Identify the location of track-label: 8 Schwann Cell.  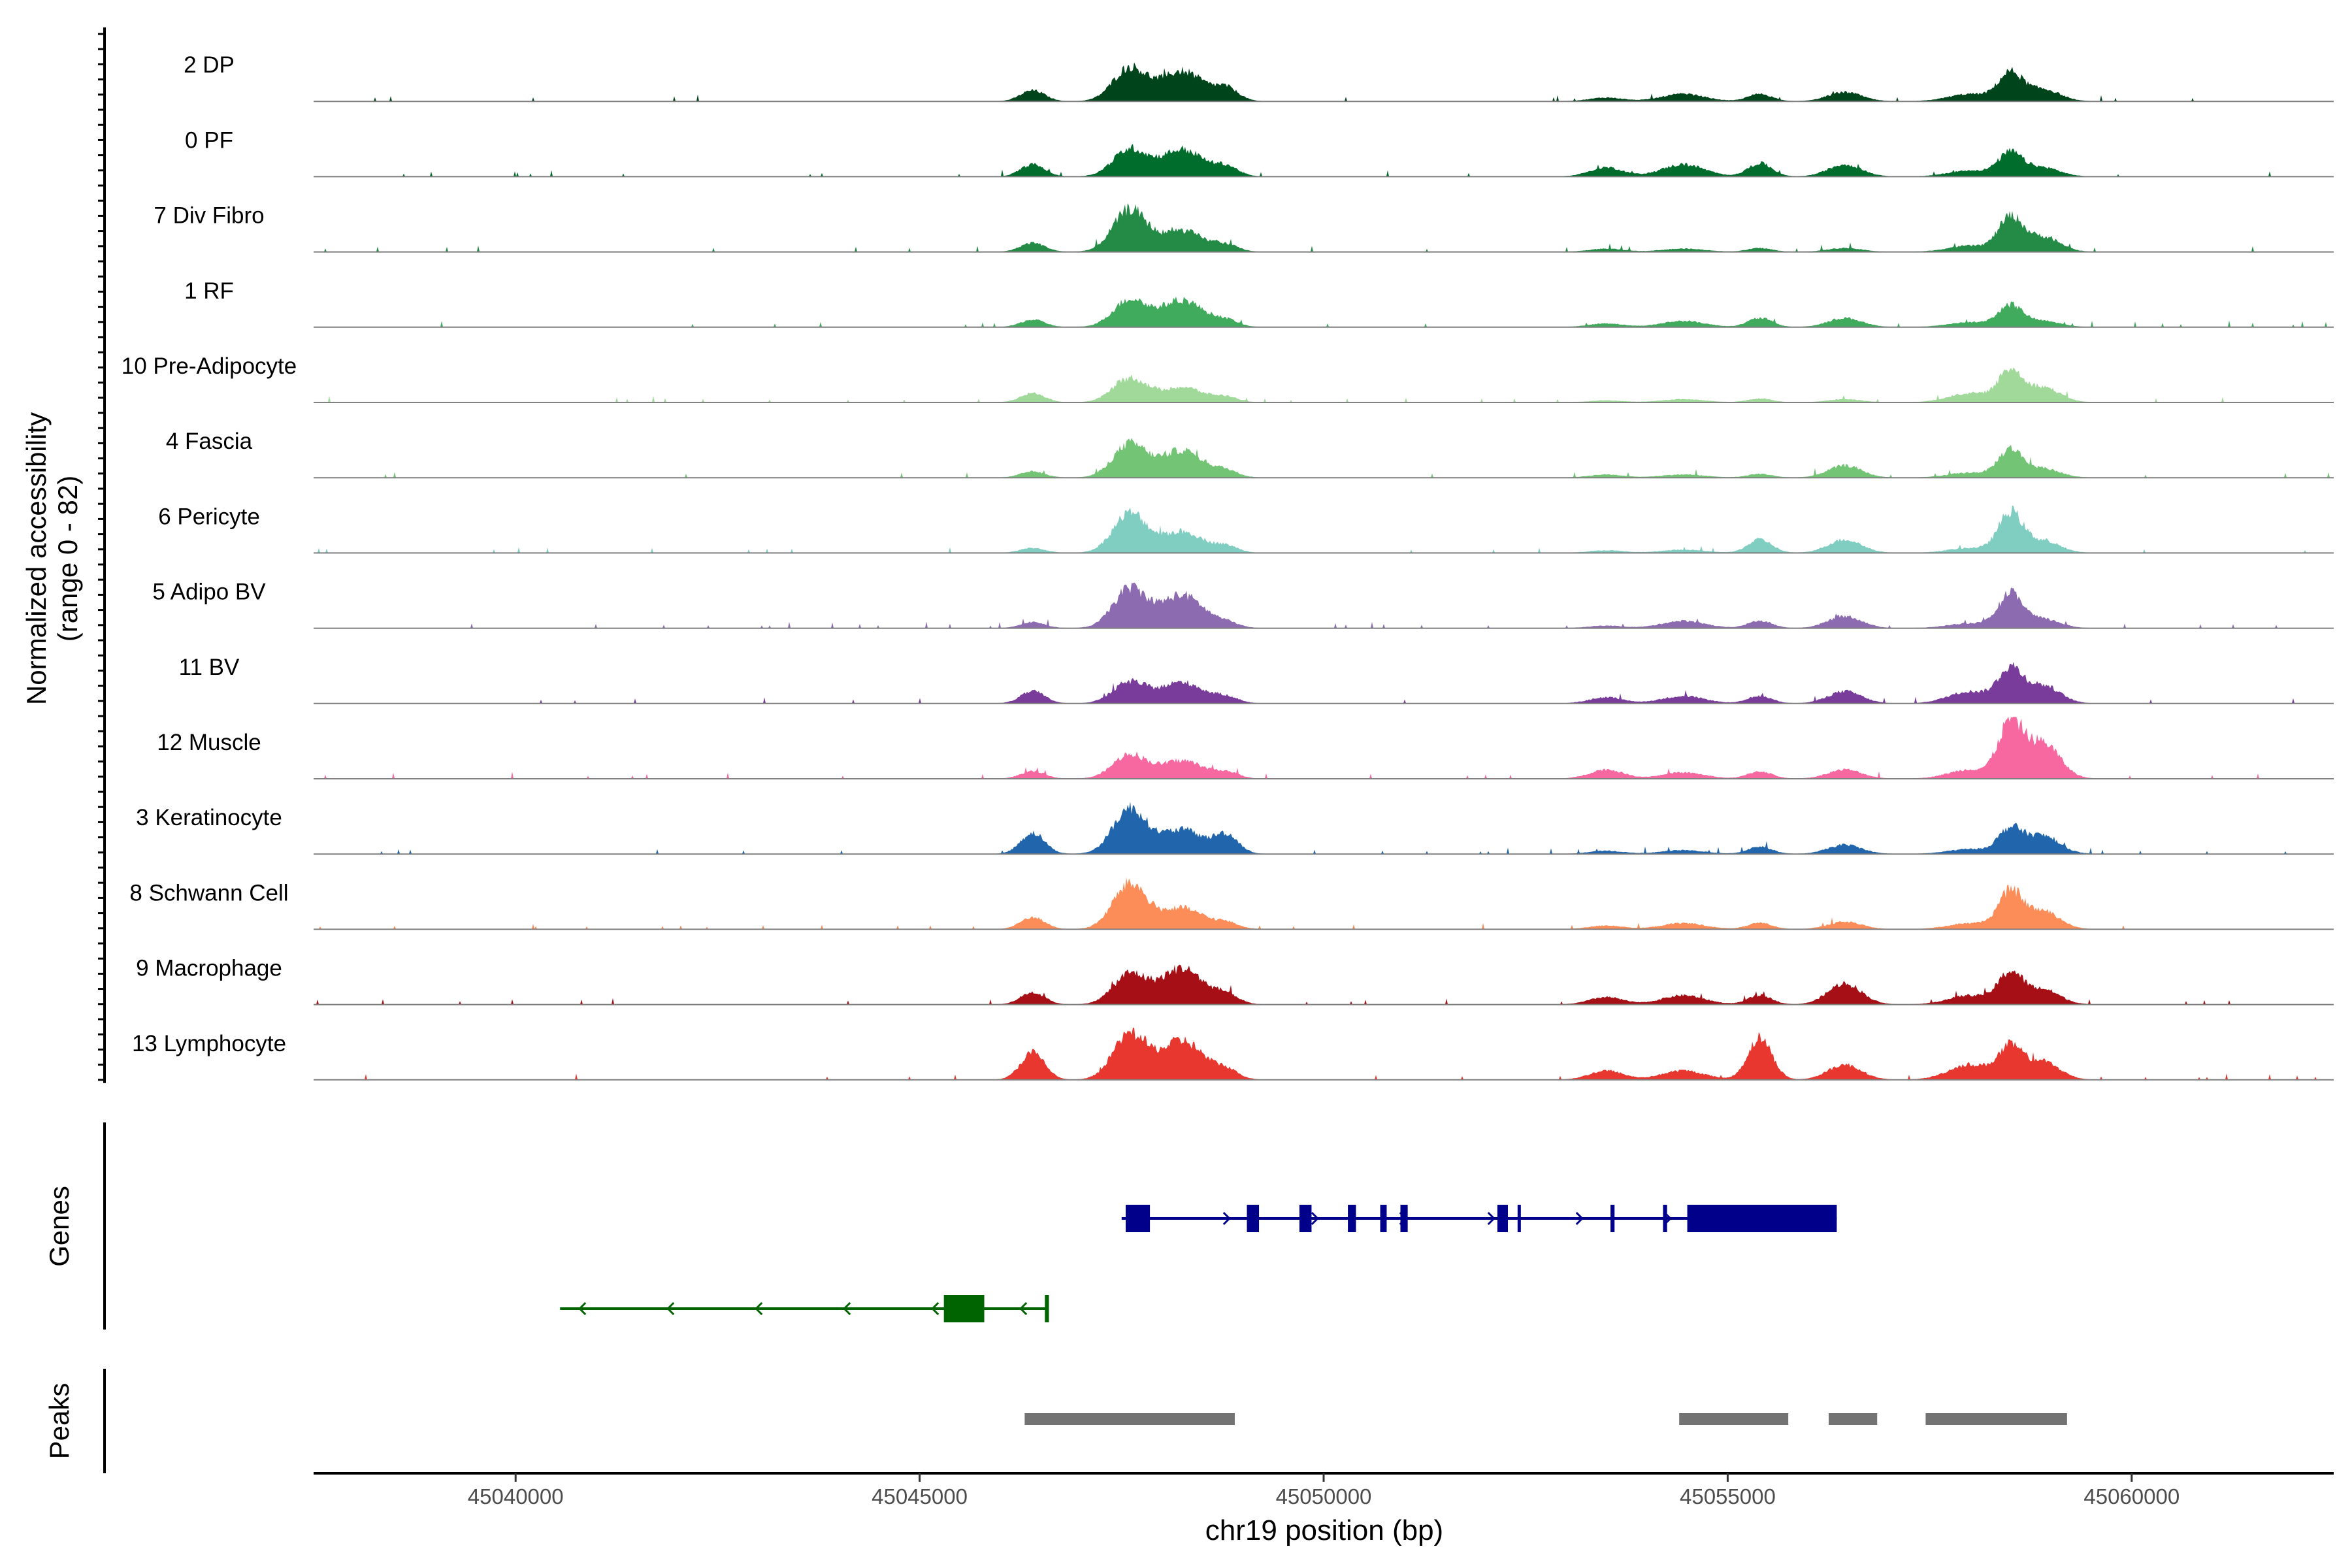
(208, 893).